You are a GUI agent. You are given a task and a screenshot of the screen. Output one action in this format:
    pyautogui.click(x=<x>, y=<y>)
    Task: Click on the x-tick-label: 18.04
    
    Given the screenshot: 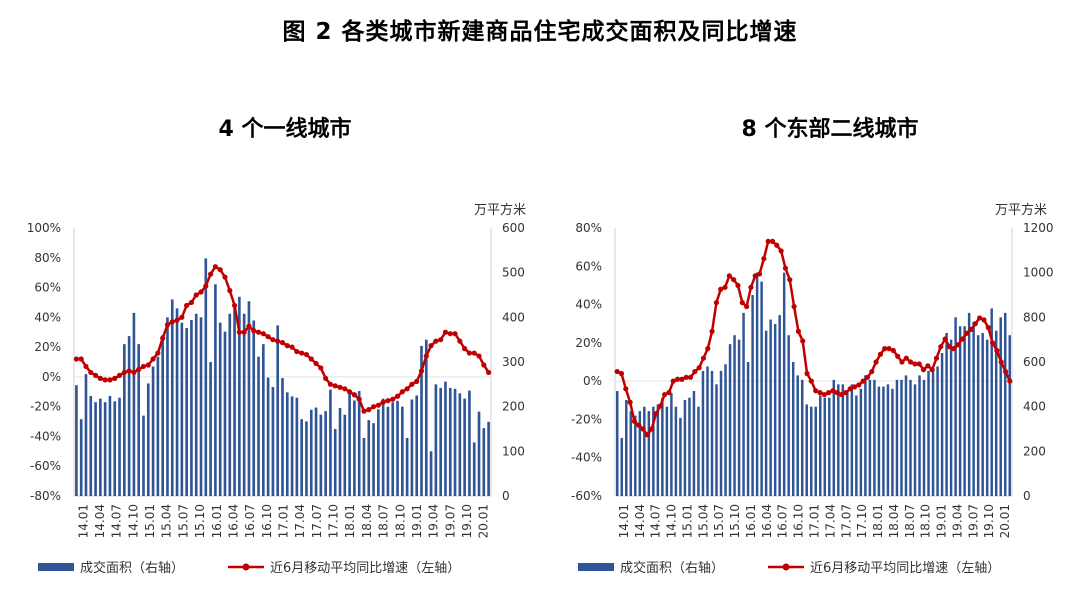 What is the action you would take?
    pyautogui.click(x=367, y=521)
    